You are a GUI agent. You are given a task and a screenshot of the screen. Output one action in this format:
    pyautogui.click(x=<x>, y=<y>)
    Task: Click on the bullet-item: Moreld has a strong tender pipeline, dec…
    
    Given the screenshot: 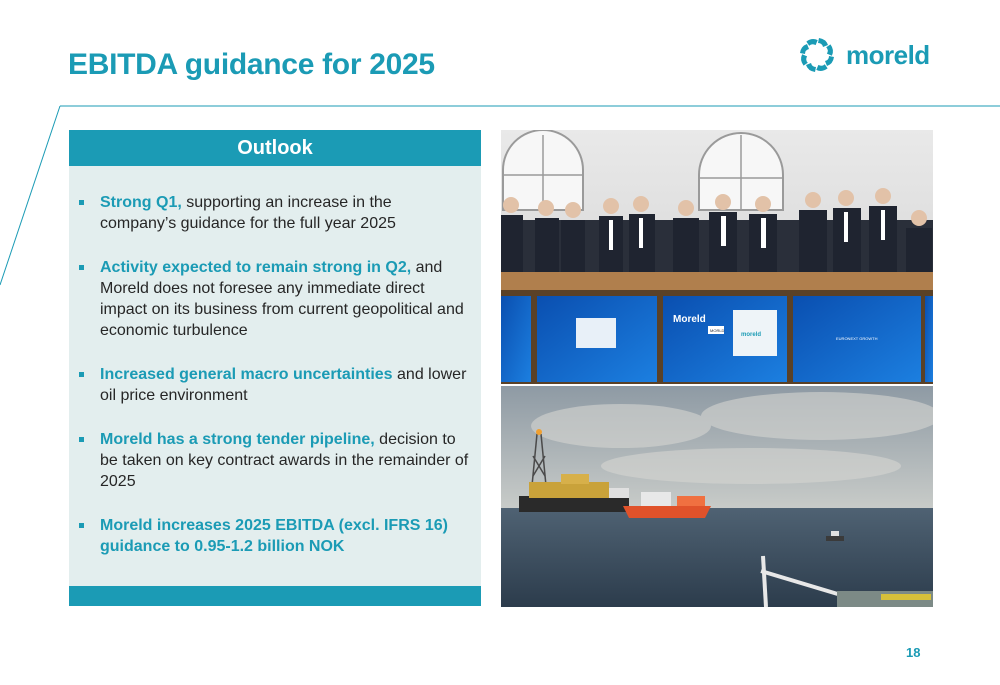 What is the action you would take?
    pyautogui.click(x=275, y=460)
    